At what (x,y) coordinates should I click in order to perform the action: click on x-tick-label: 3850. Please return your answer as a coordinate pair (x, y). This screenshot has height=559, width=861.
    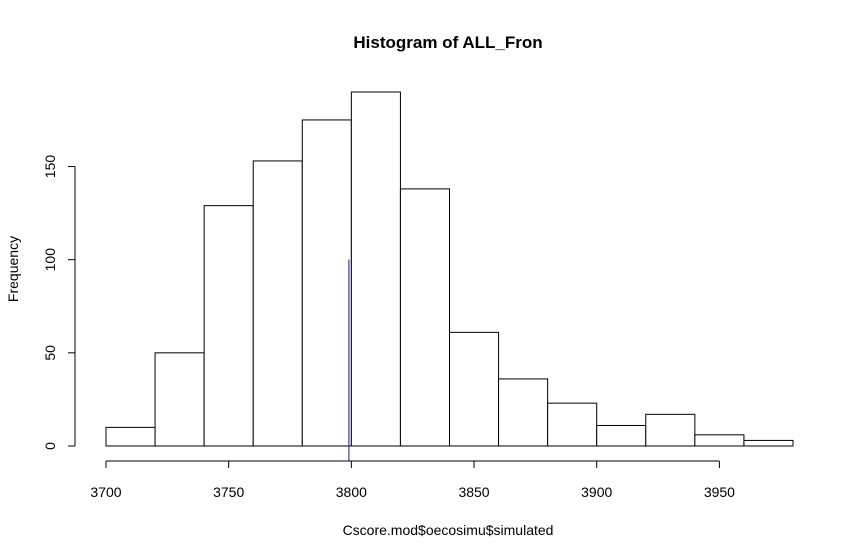
    Looking at the image, I should click on (473, 492).